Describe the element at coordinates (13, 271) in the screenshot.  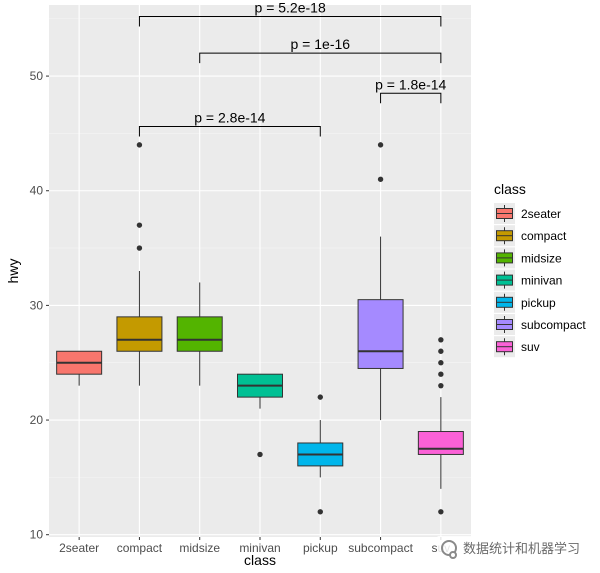
I see `y-axis-title: hwy` at that location.